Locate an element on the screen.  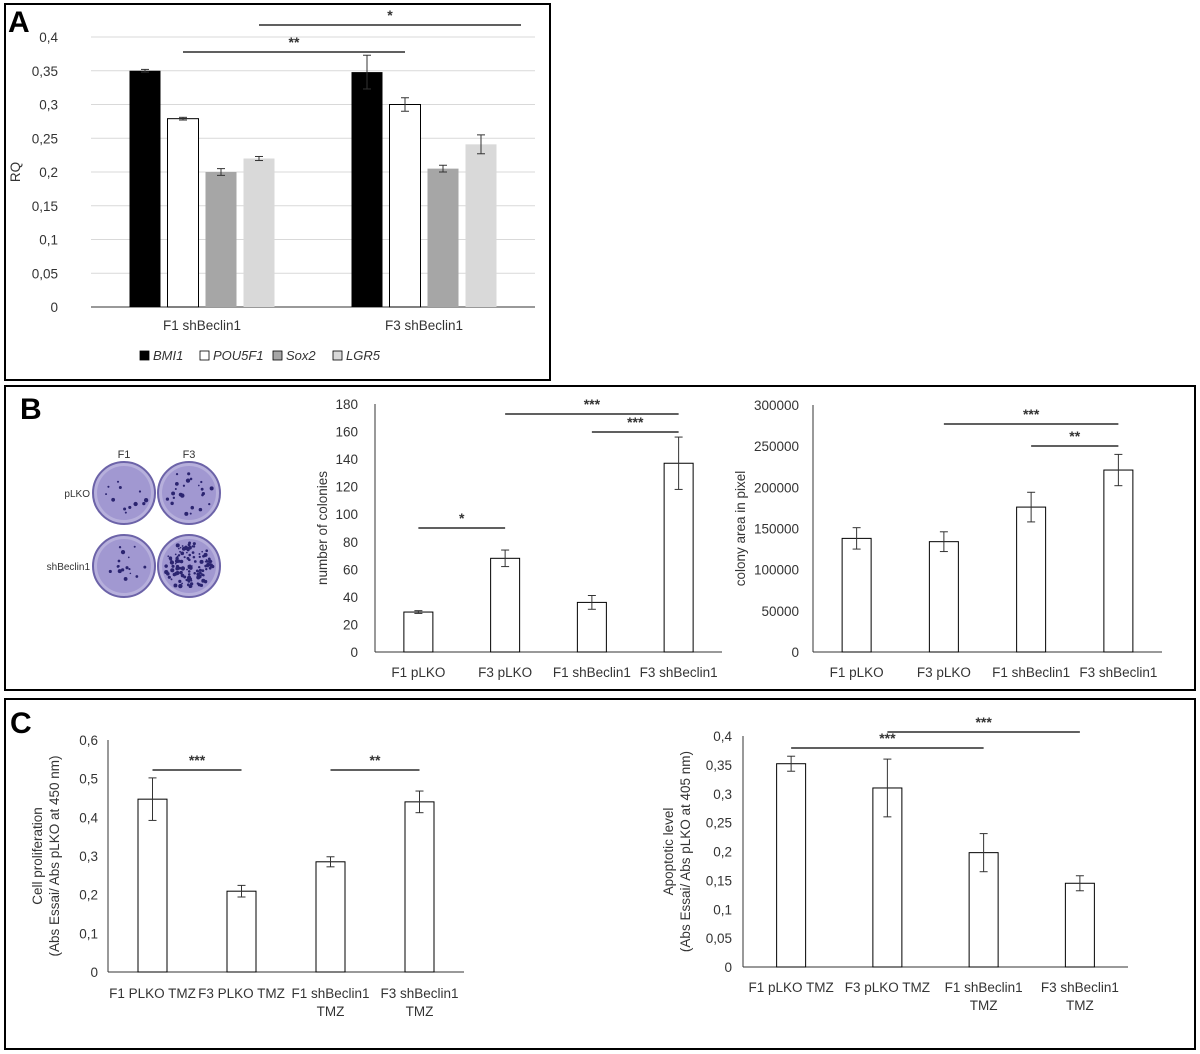
chart-c-apoptosis-bar is located at coordinates (1079, 925).